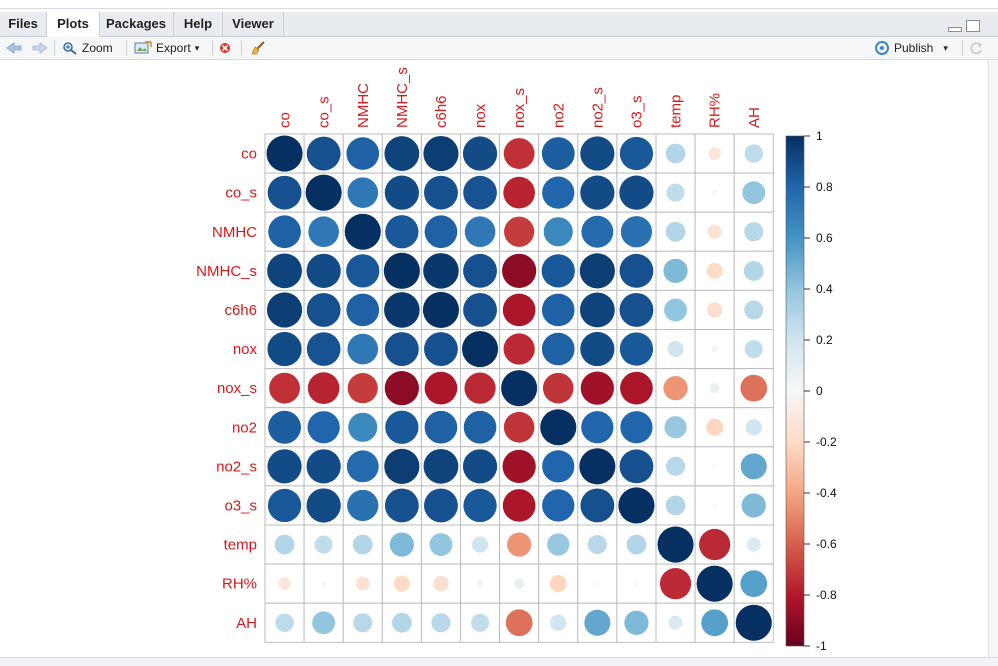 The height and width of the screenshot is (666, 998). I want to click on correlation-circle-co-NMHC, so click(363, 153).